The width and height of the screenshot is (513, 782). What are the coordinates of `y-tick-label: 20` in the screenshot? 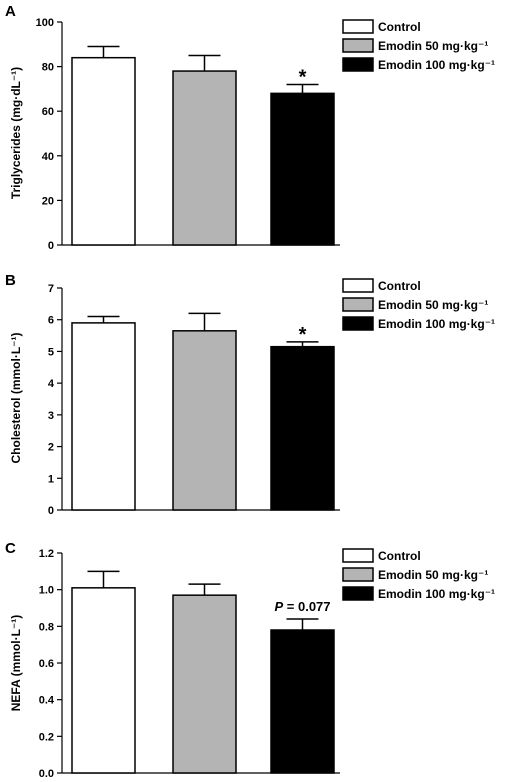 It's located at (48, 201).